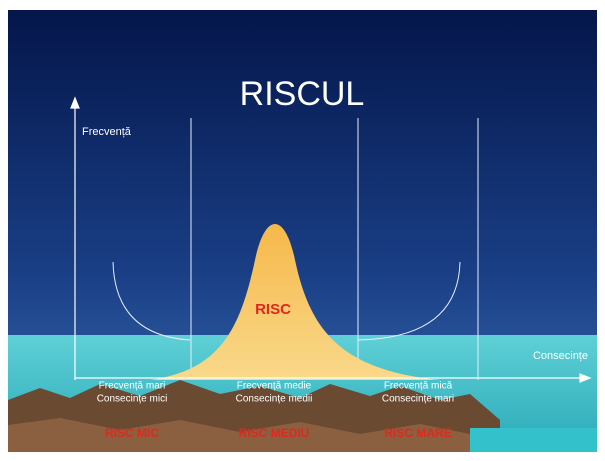 This screenshot has height=461, width=605. Describe the element at coordinates (274, 433) in the screenshot. I see `risk-level: RISC MEDIU` at that location.